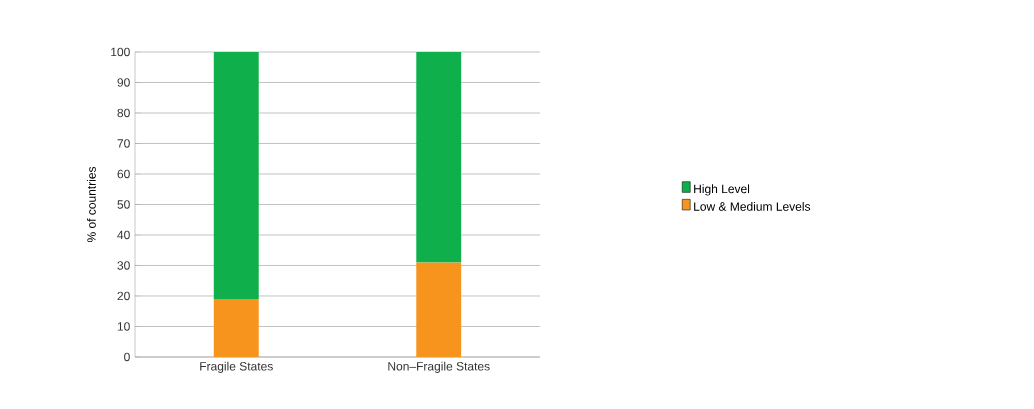 The image size is (1034, 409). I want to click on legend-label: High Level, so click(722, 190).